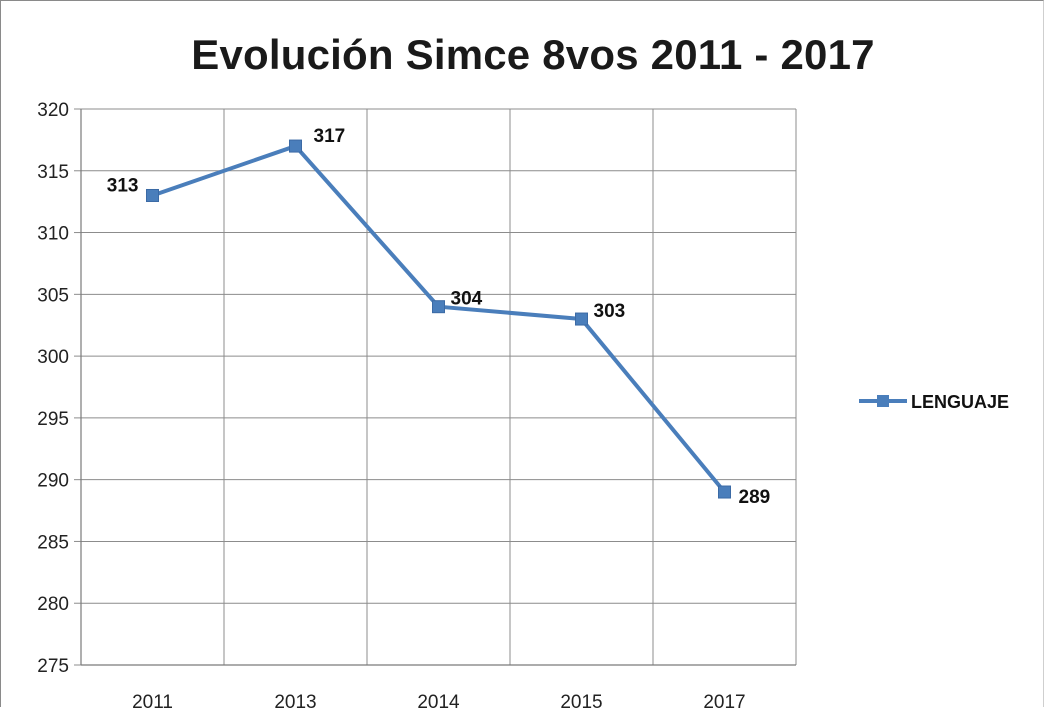 The width and height of the screenshot is (1044, 708). What do you see at coordinates (123, 185) in the screenshot?
I see `data-label-2011: 313` at bounding box center [123, 185].